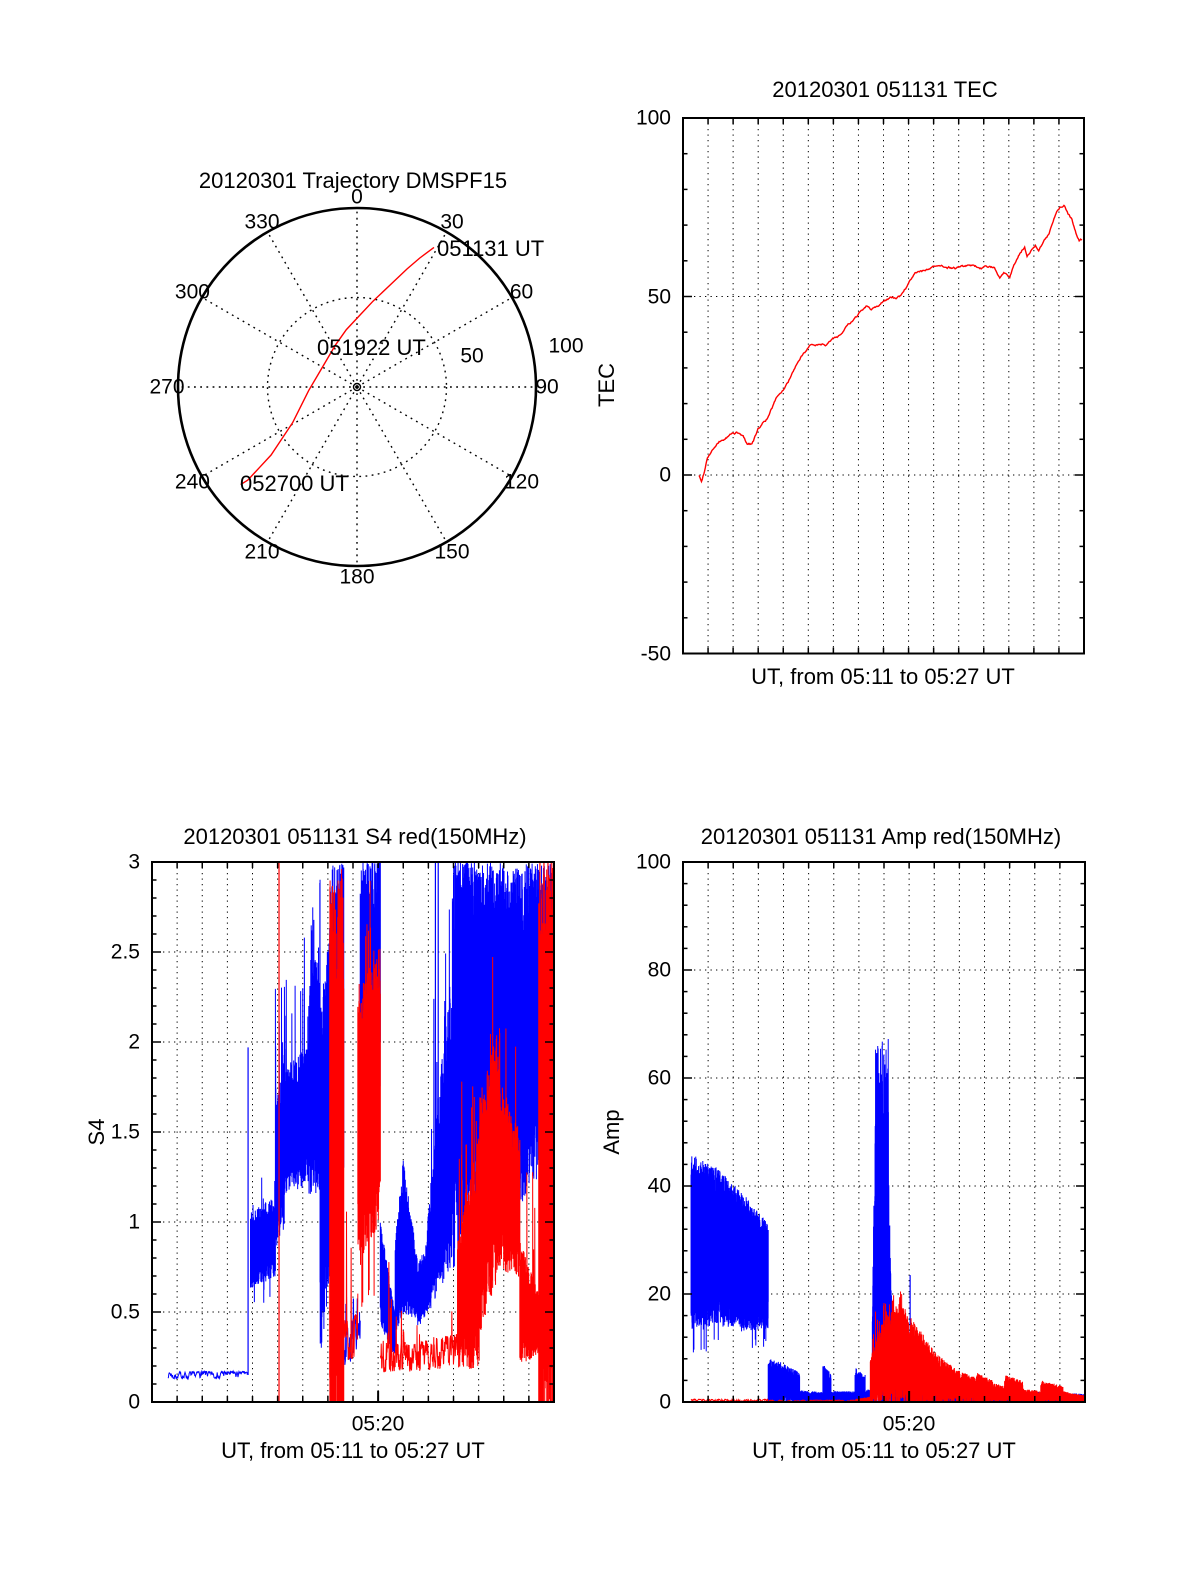  I want to click on s4-y-tick-2: 2, so click(134, 1042).